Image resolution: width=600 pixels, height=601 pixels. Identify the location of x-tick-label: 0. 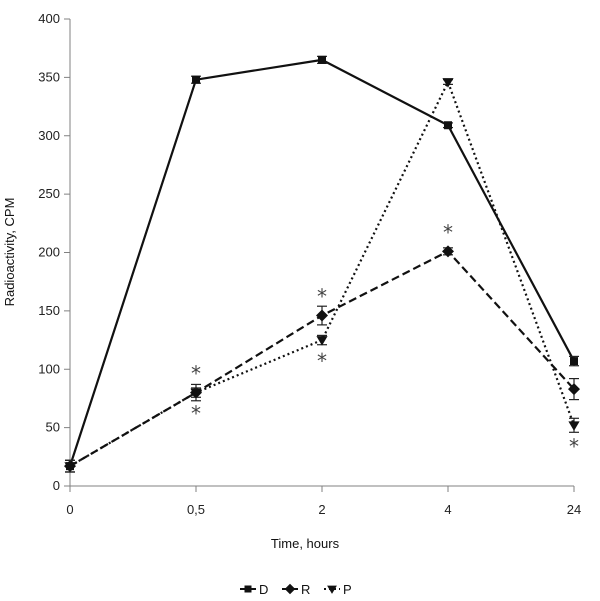
(69, 509).